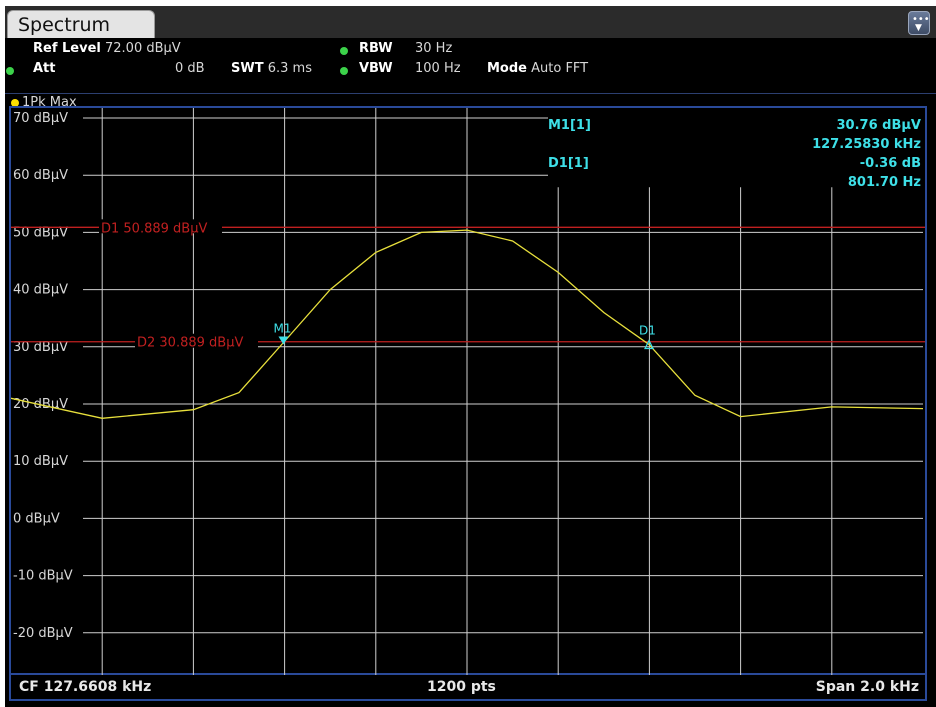  What do you see at coordinates (289, 68) in the screenshot?
I see `swt-value: 6.3 ms` at bounding box center [289, 68].